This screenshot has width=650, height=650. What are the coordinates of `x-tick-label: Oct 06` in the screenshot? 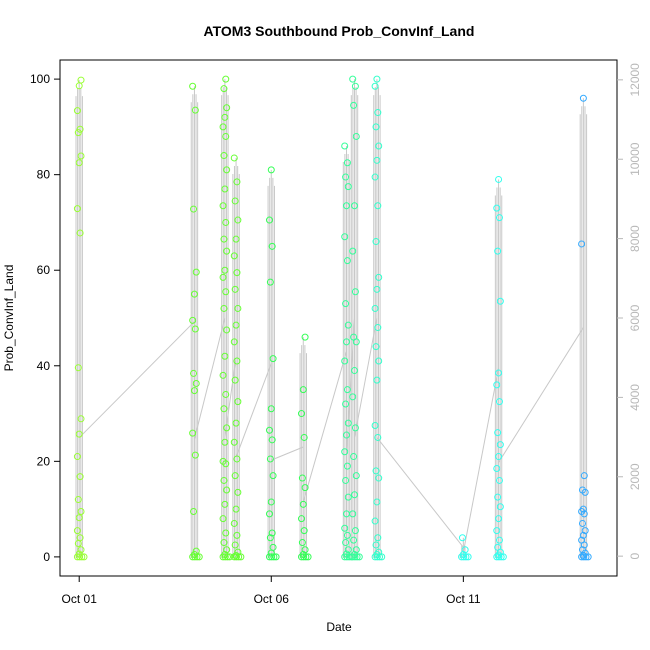 It's located at (272, 599).